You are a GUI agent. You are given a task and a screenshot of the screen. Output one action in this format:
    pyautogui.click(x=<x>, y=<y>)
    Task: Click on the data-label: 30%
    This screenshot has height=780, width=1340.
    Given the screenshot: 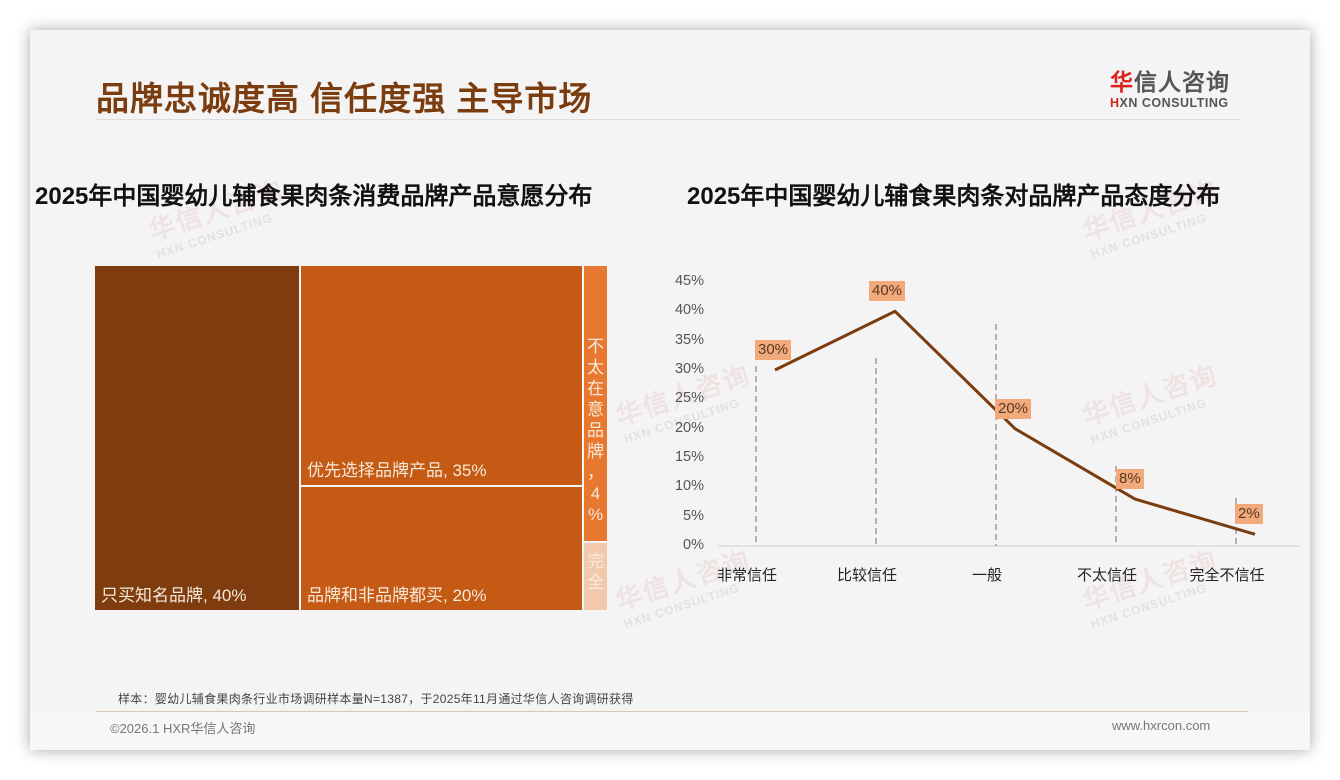 What is the action you would take?
    pyautogui.click(x=773, y=350)
    